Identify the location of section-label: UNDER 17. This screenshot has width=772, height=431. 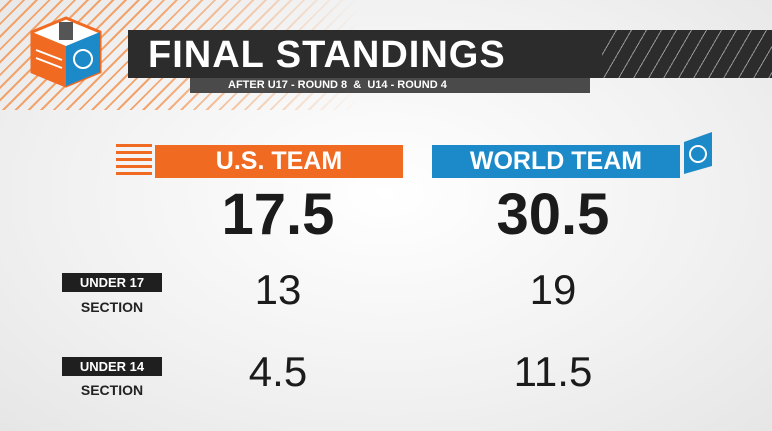
(112, 282).